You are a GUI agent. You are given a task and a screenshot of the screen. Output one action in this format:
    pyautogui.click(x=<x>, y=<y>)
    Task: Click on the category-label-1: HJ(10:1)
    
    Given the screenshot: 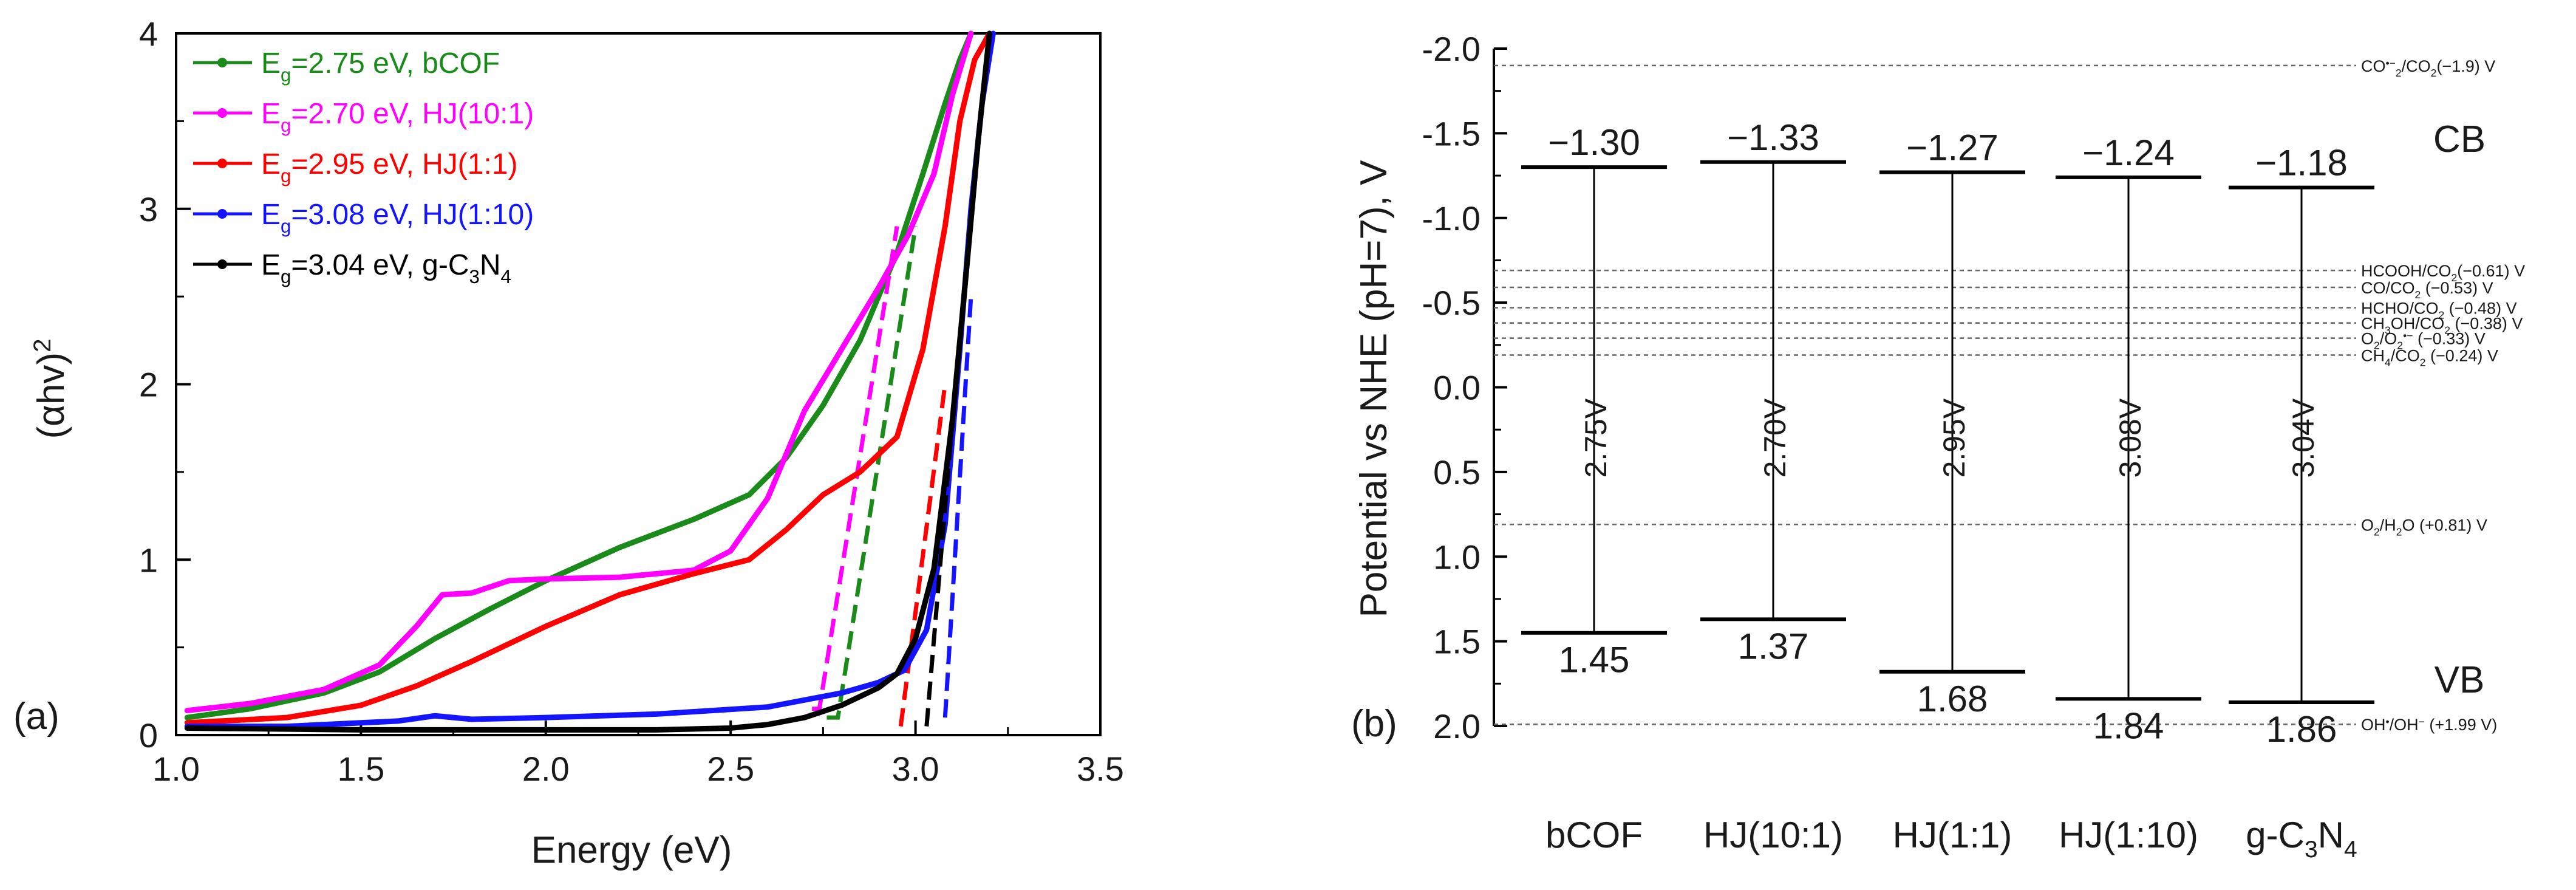 What is the action you would take?
    pyautogui.click(x=1773, y=835)
    